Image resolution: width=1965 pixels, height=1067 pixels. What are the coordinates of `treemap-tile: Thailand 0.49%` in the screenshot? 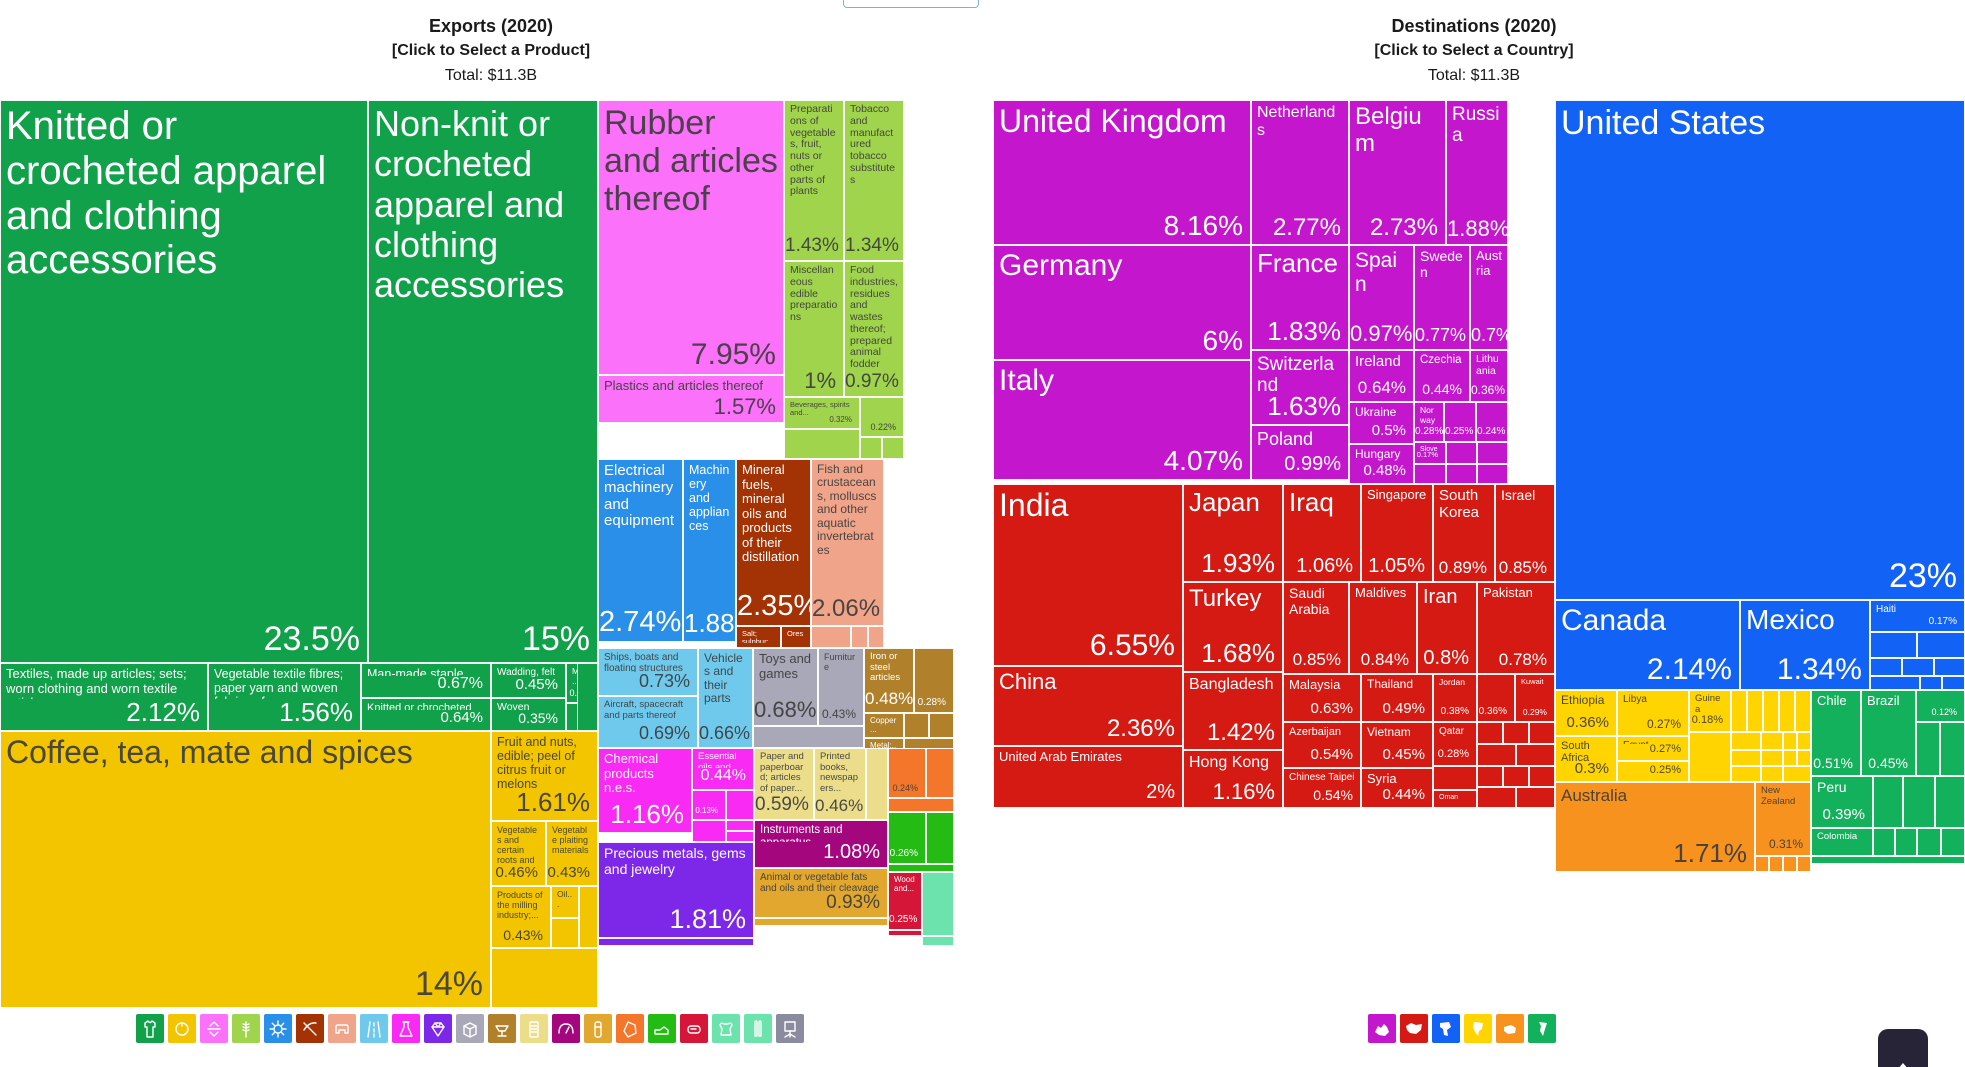 It's located at (1397, 698).